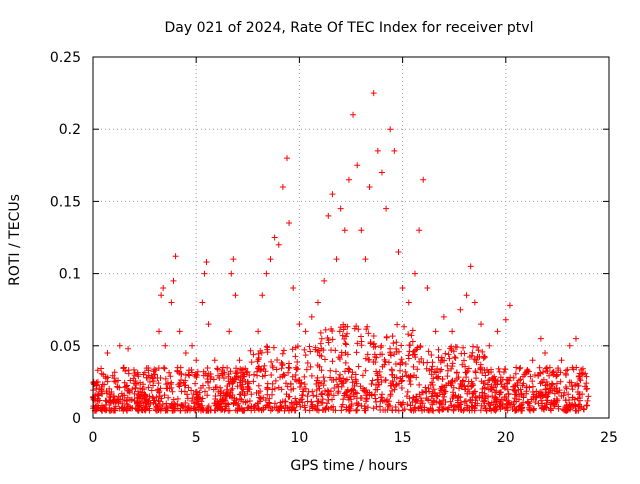 The height and width of the screenshot is (484, 640). I want to click on y-tick-label: 0, so click(76, 419).